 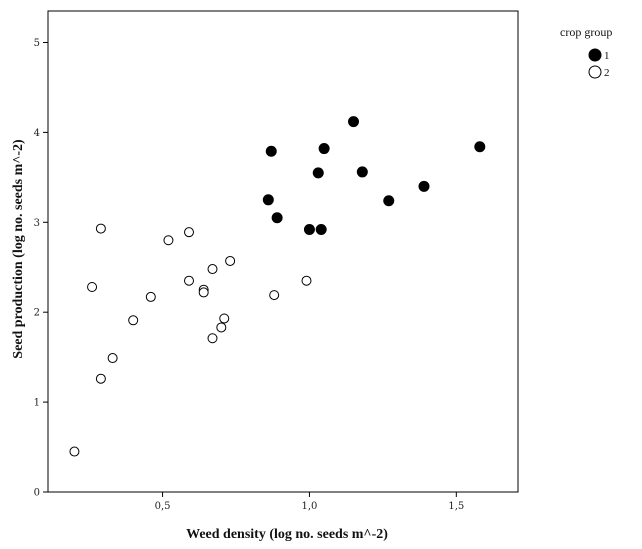 I want to click on x-tick-label: 0,5, so click(x=163, y=506).